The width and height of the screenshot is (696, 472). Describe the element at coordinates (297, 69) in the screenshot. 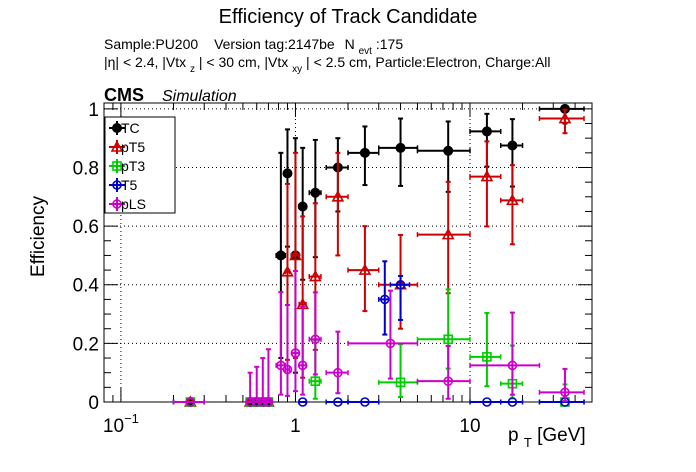

I see `cut-xy-sub: xy` at that location.